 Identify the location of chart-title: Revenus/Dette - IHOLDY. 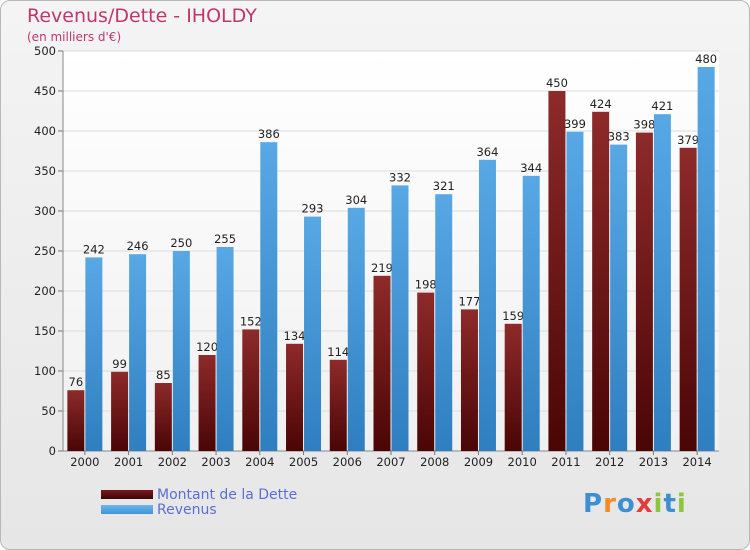
(142, 16).